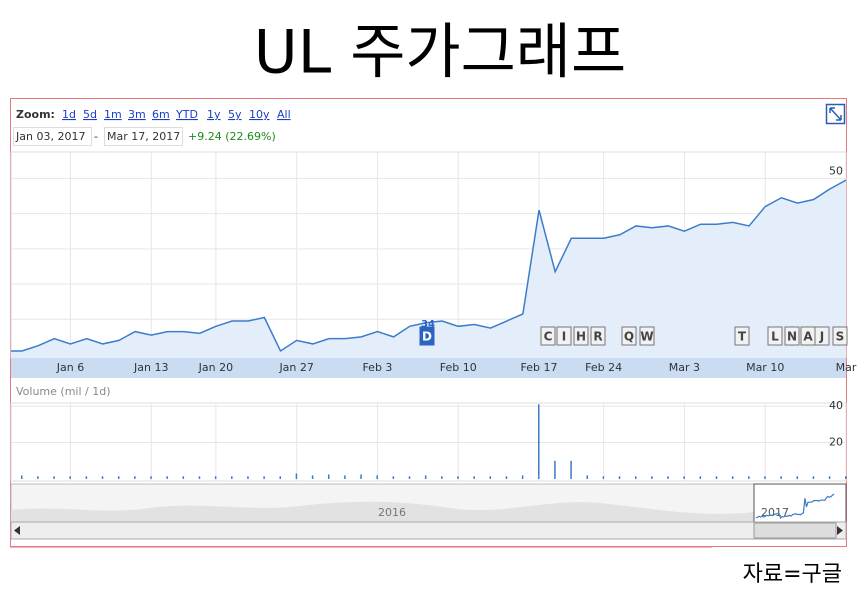  What do you see at coordinates (836, 442) in the screenshot?
I see `y2-tick-label: 20` at bounding box center [836, 442].